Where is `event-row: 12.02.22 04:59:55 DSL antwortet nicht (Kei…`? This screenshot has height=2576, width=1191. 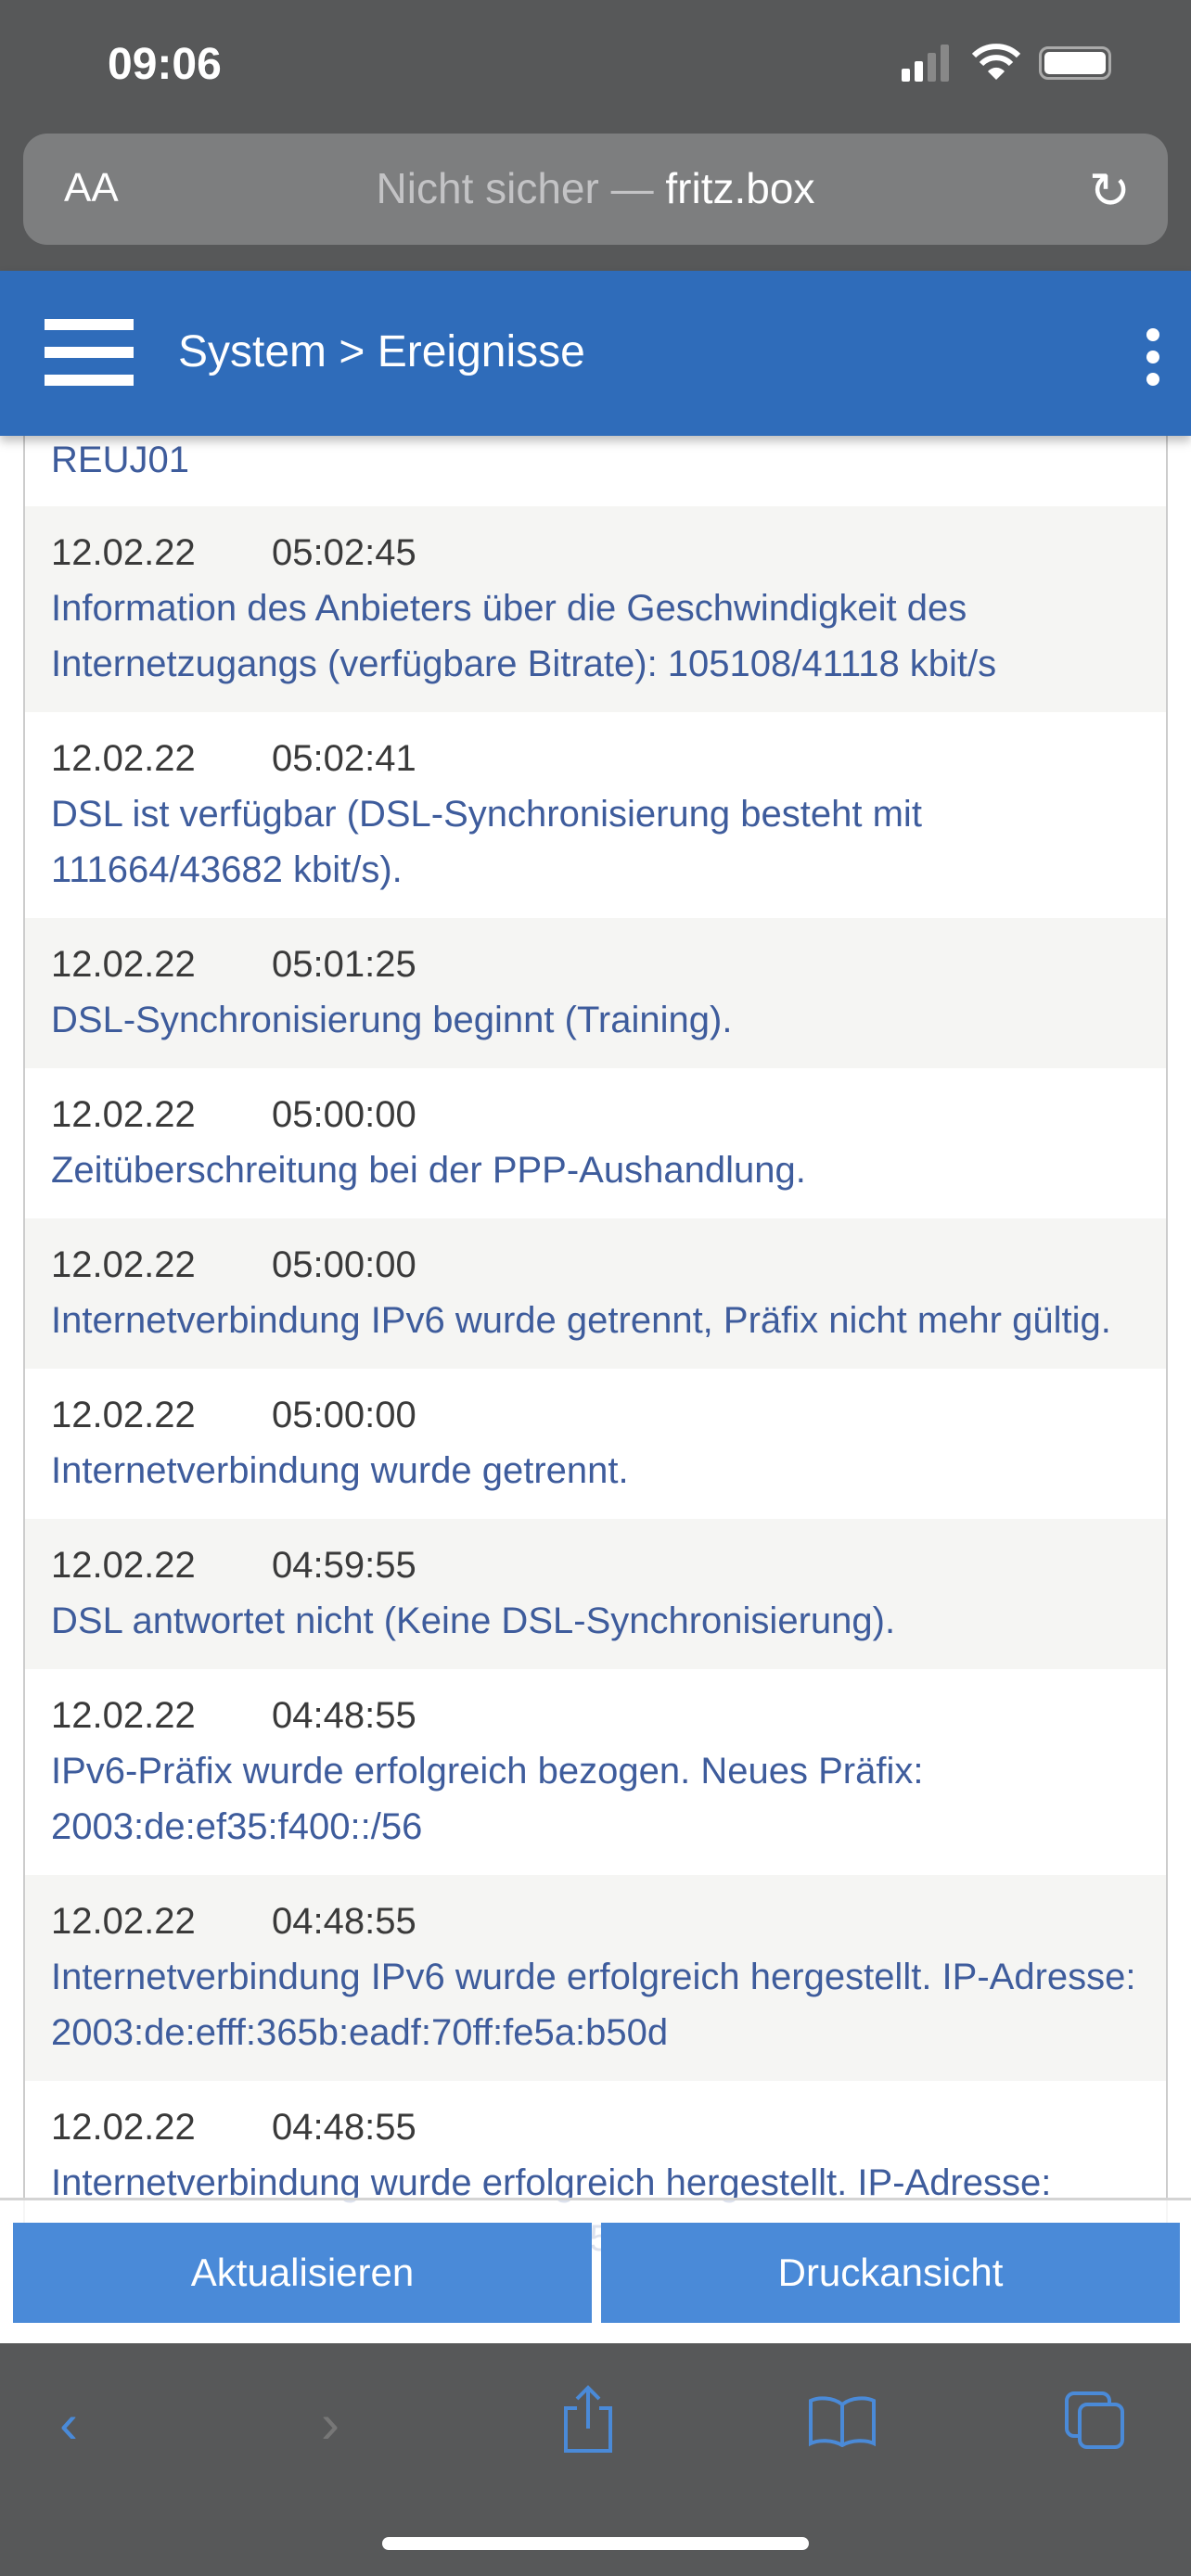
event-row: 12.02.22 04:59:55 DSL antwortet nicht (Kei… is located at coordinates (595, 1594).